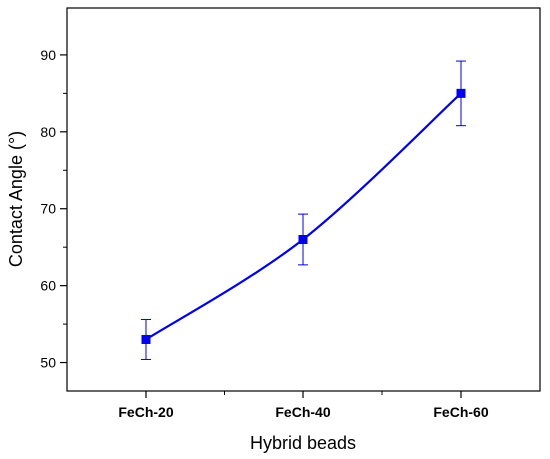 The image size is (550, 459). I want to click on y-tick-label: 90, so click(48, 55).